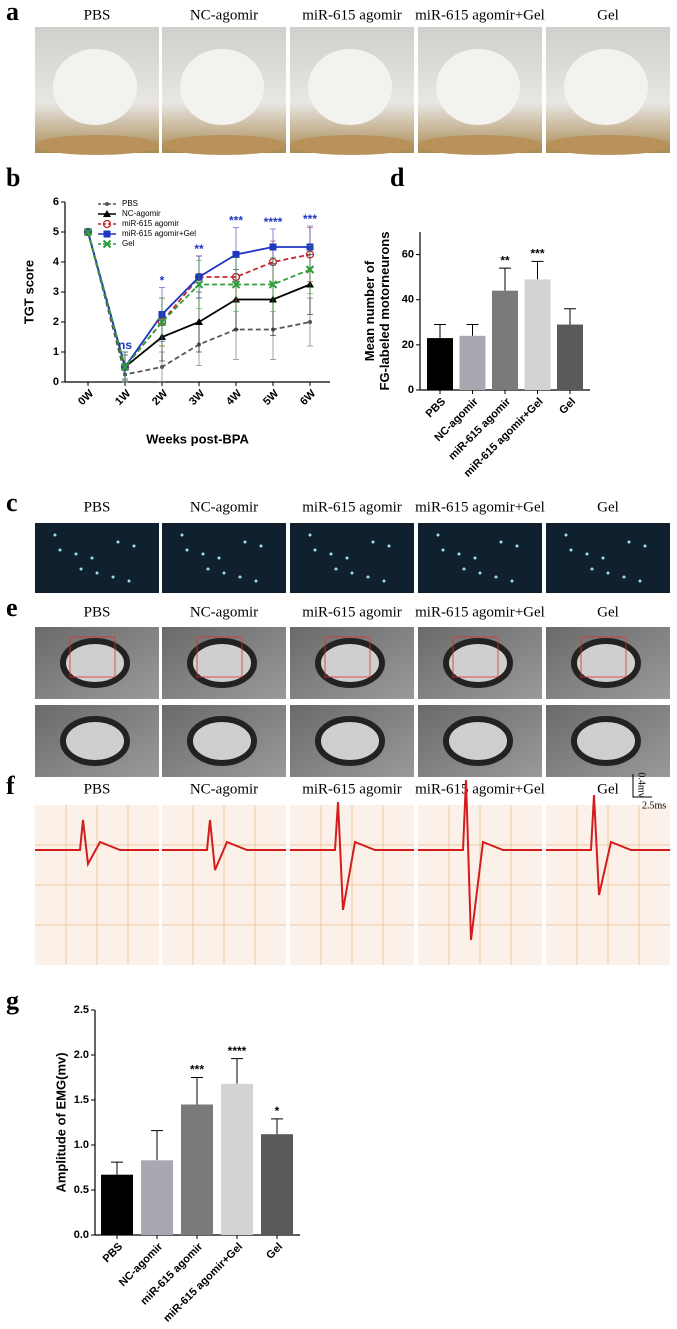 The width and height of the screenshot is (677, 1329). What do you see at coordinates (56, 292) in the screenshot?
I see `y-tick-label: 3` at bounding box center [56, 292].